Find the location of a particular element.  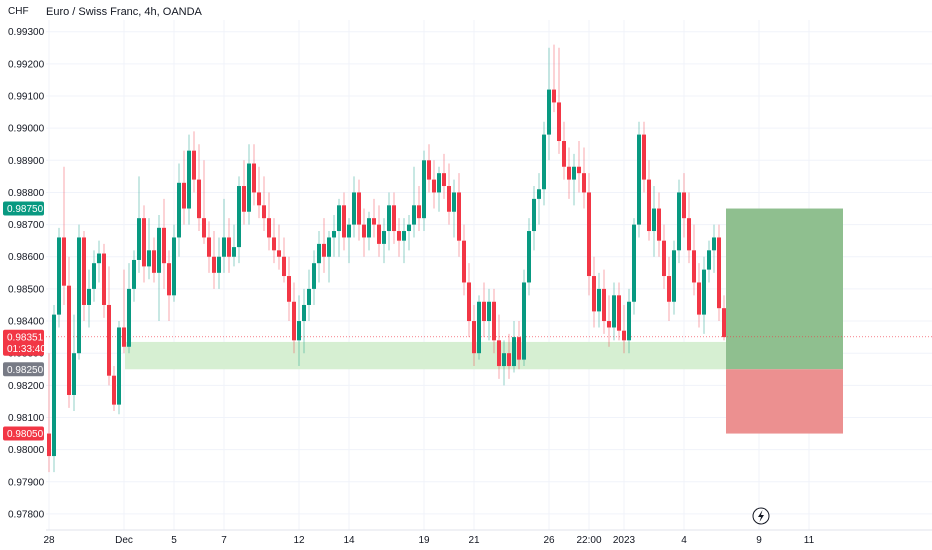

y-tick-label: 0.98500 is located at coordinates (26, 289).